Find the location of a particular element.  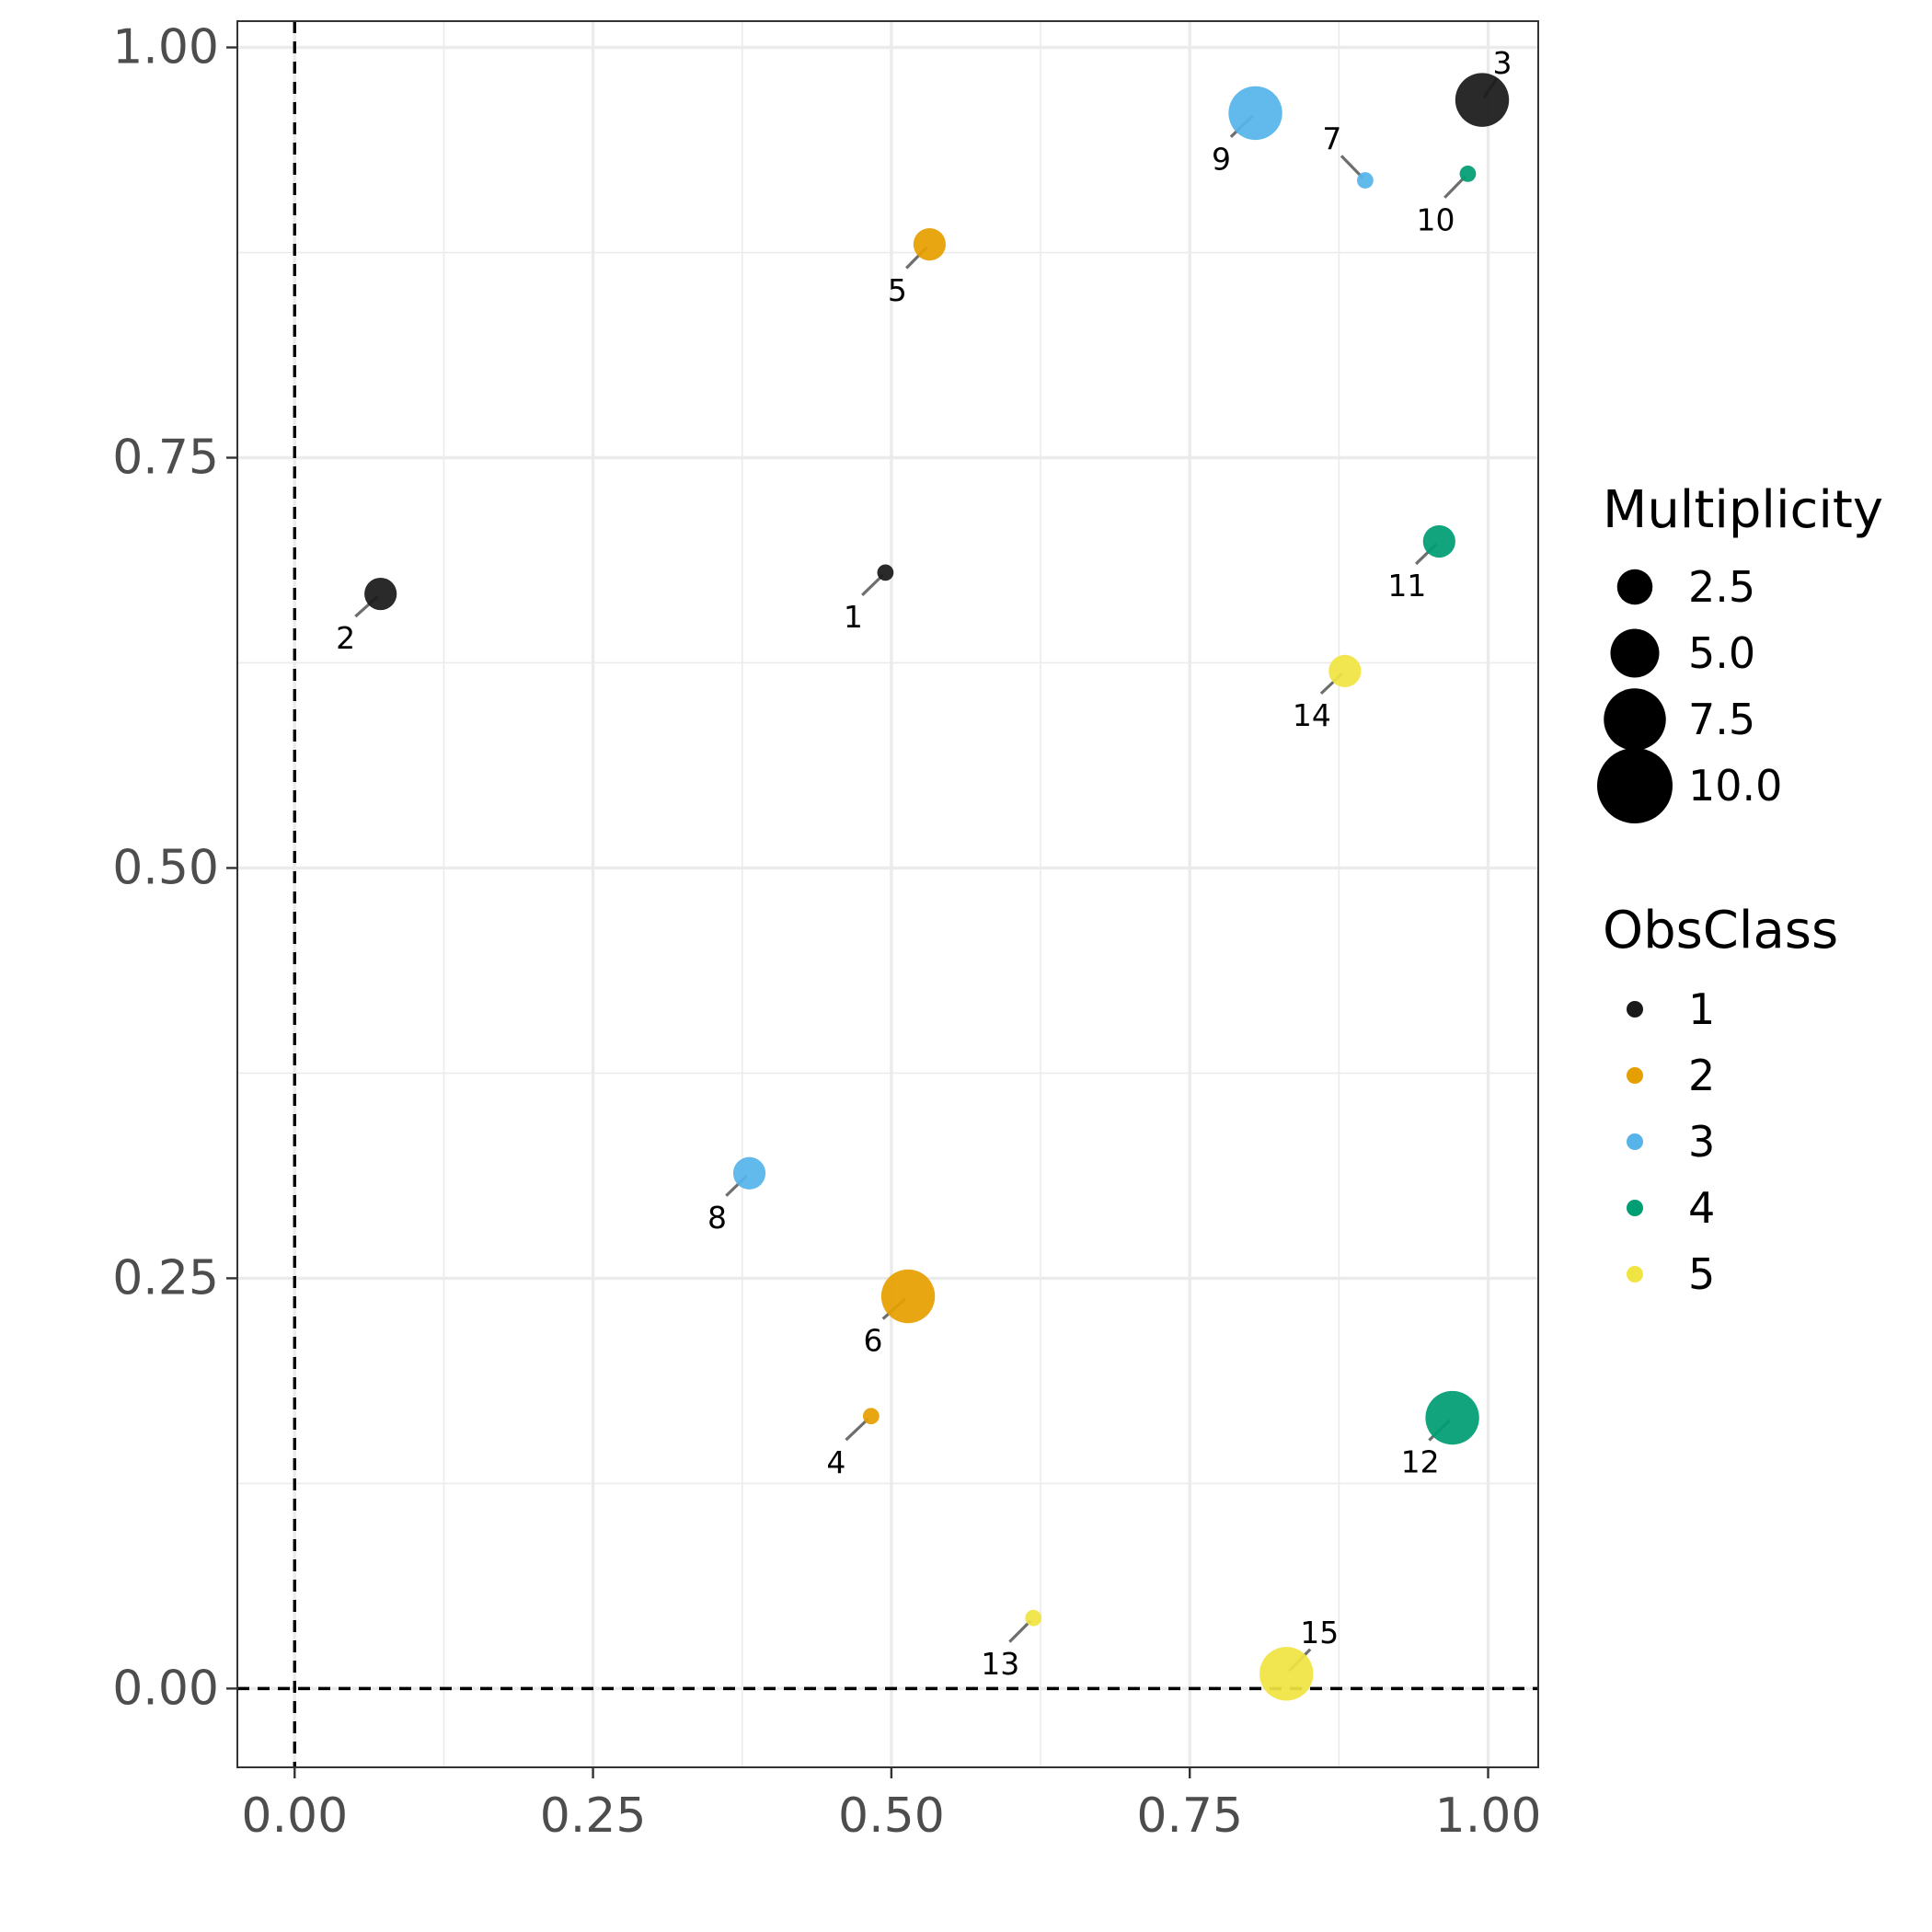

legend-color-label: 2 is located at coordinates (1701, 1075).